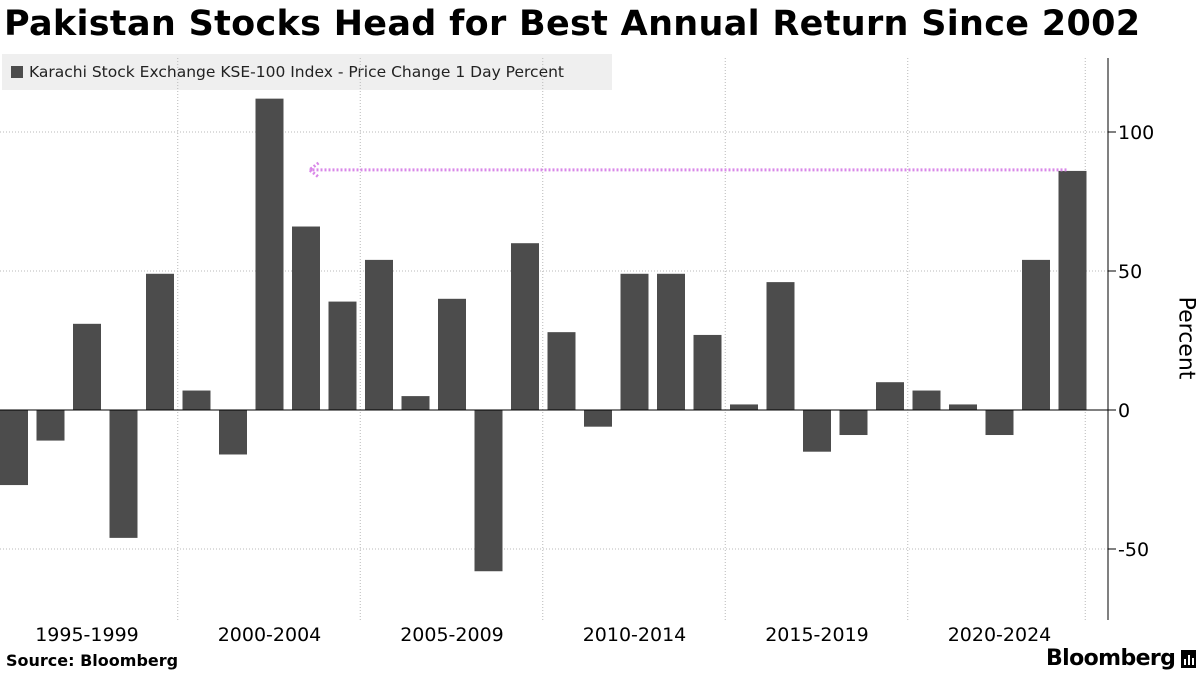 This screenshot has width=1200, height=675. Describe the element at coordinates (1130, 272) in the screenshot. I see `y-tick-label: 50` at that location.